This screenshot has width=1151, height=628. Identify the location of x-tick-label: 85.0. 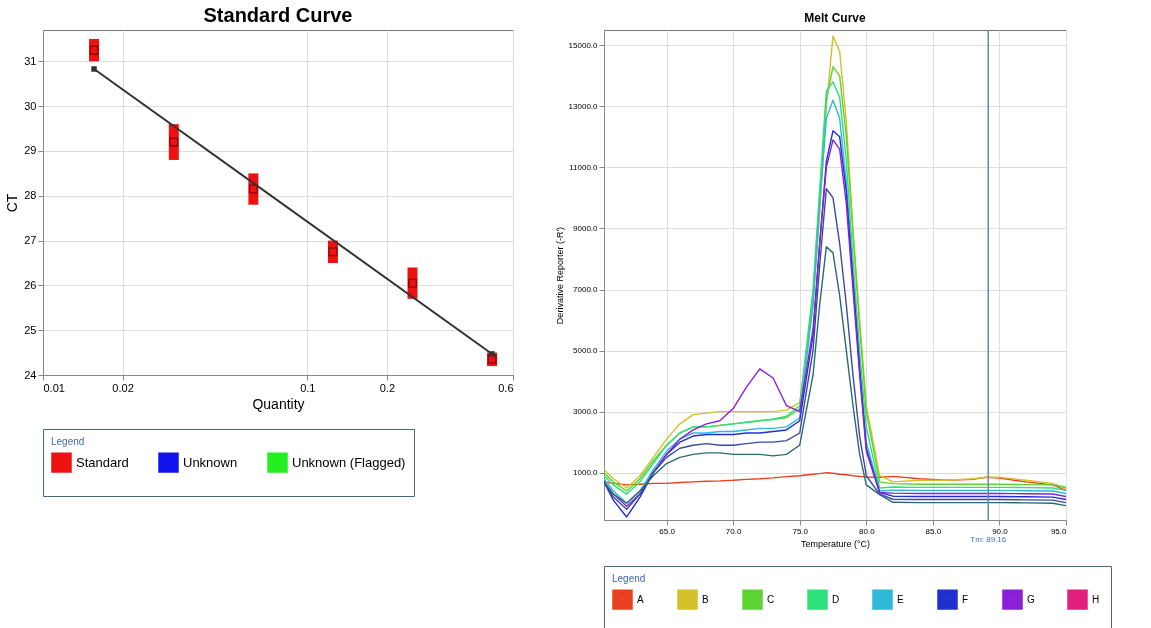
(933, 531).